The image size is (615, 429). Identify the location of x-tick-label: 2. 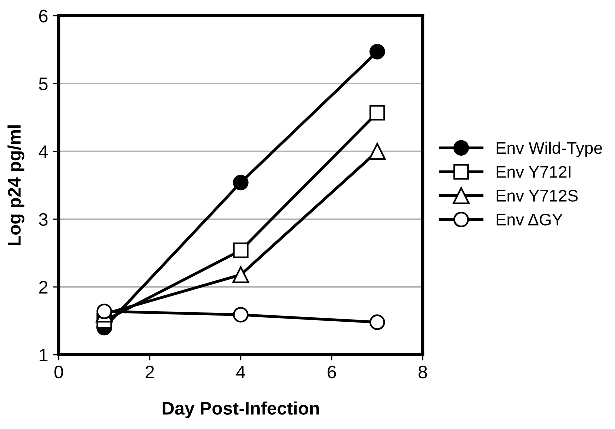
(150, 372).